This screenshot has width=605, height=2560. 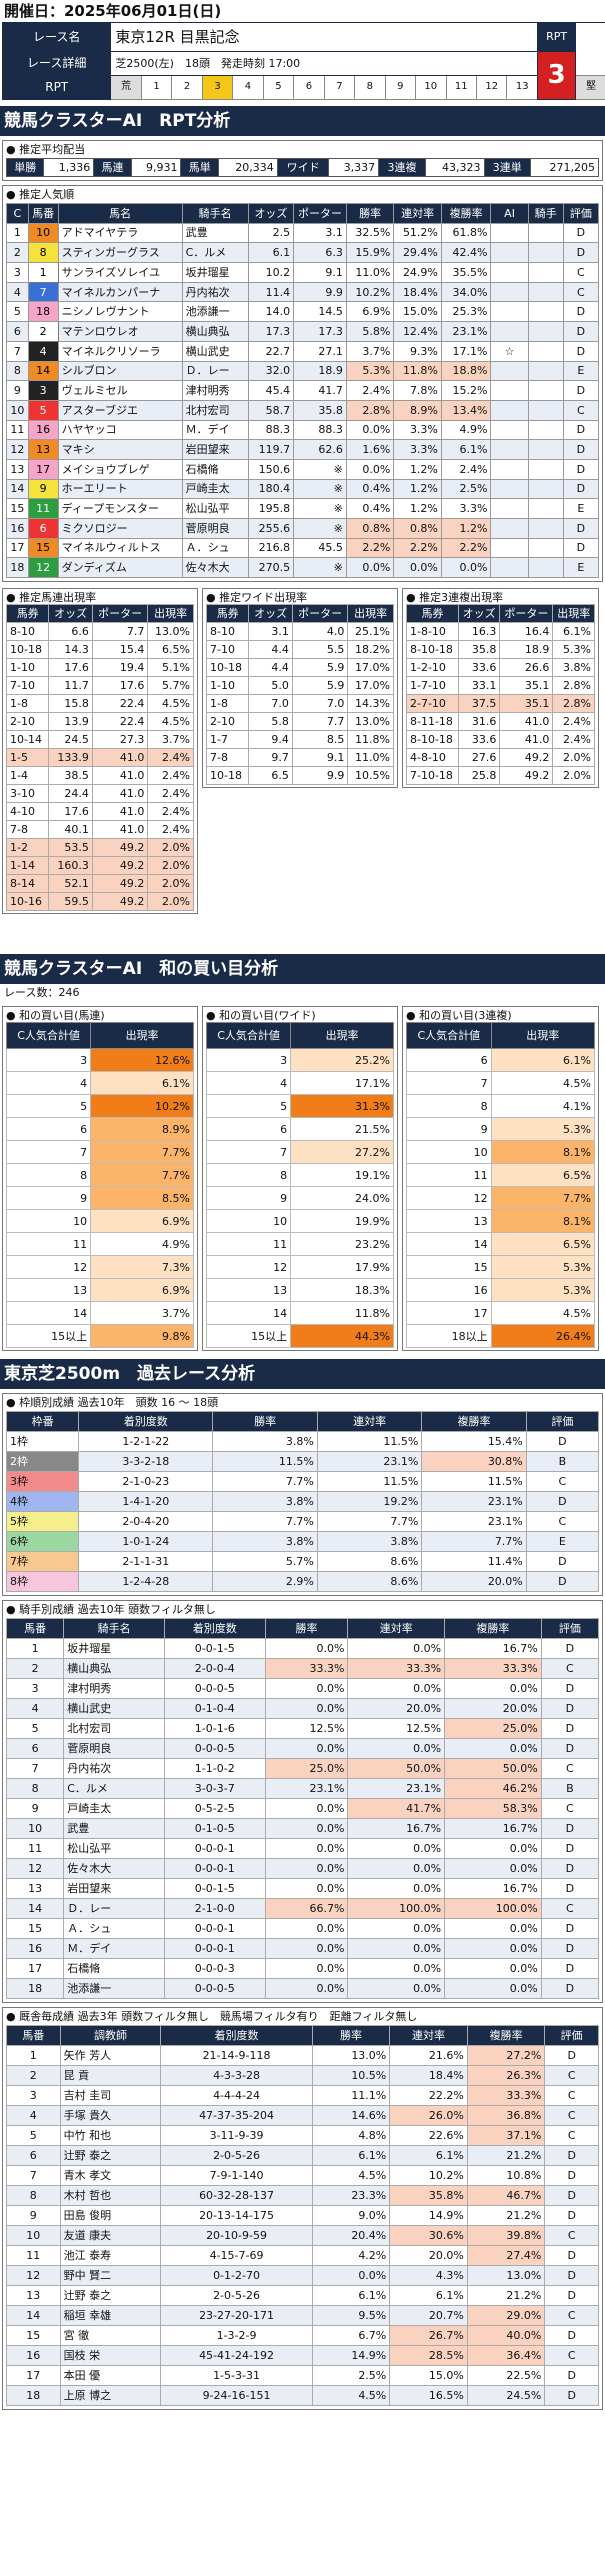 I want to click on sanren-cell: 2.0%, so click(x=573, y=758).